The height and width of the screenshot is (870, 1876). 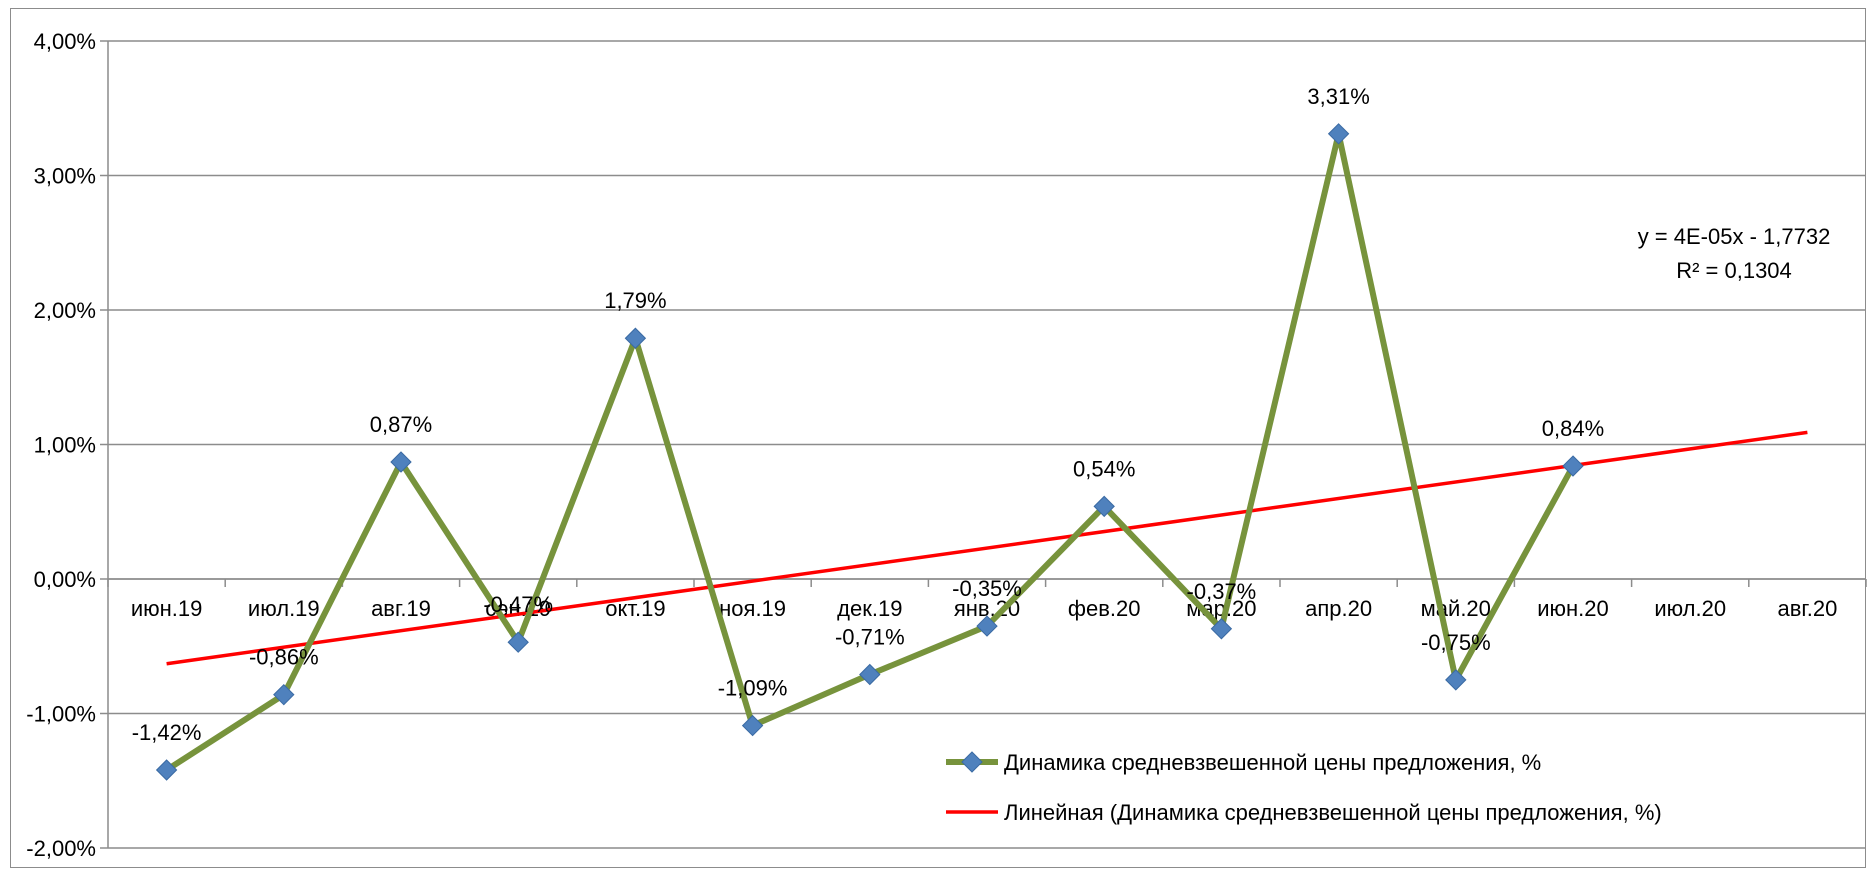 What do you see at coordinates (65, 41) in the screenshot?
I see `y-tick-label: 4,00%` at bounding box center [65, 41].